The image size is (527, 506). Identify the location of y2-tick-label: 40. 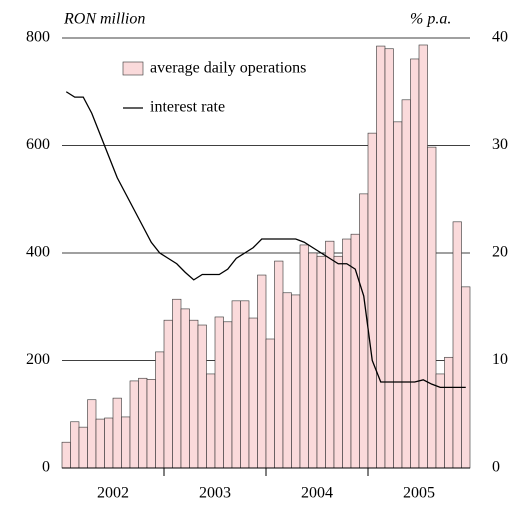
(500, 37).